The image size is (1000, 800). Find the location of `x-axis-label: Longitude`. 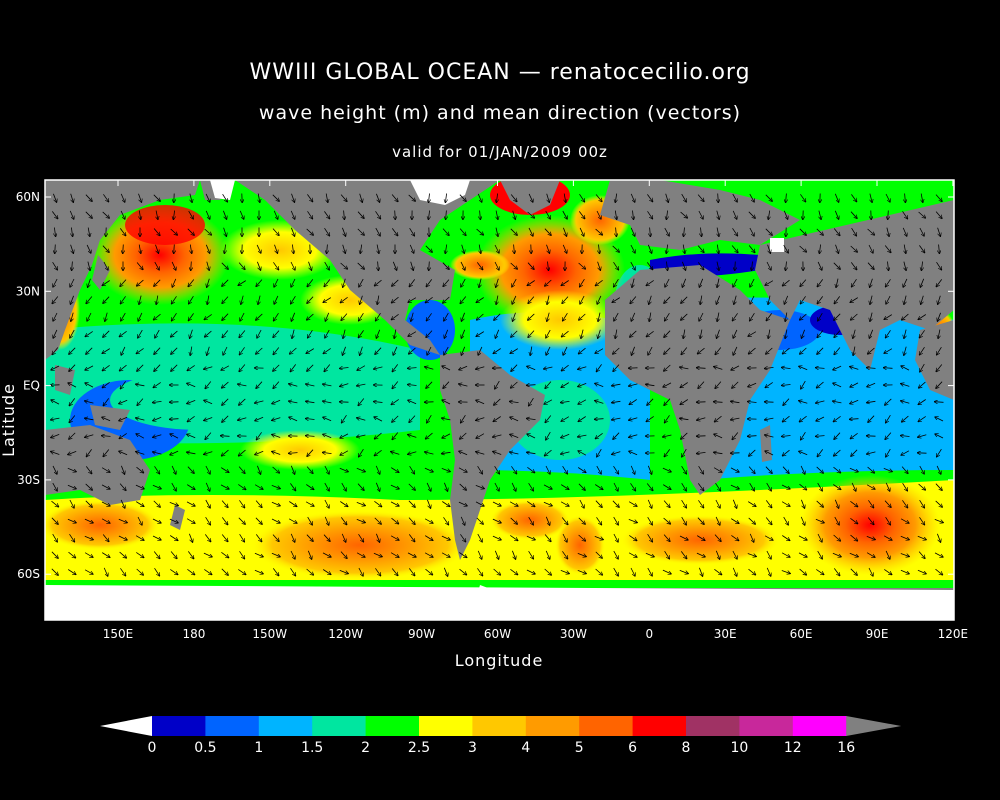

x-axis-label: Longitude is located at coordinates (499, 660).